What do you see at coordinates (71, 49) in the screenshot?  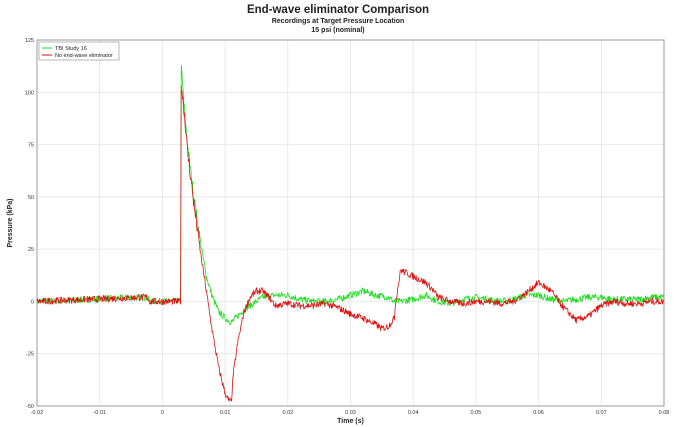 I see `legend-entry: TBI Study 16` at bounding box center [71, 49].